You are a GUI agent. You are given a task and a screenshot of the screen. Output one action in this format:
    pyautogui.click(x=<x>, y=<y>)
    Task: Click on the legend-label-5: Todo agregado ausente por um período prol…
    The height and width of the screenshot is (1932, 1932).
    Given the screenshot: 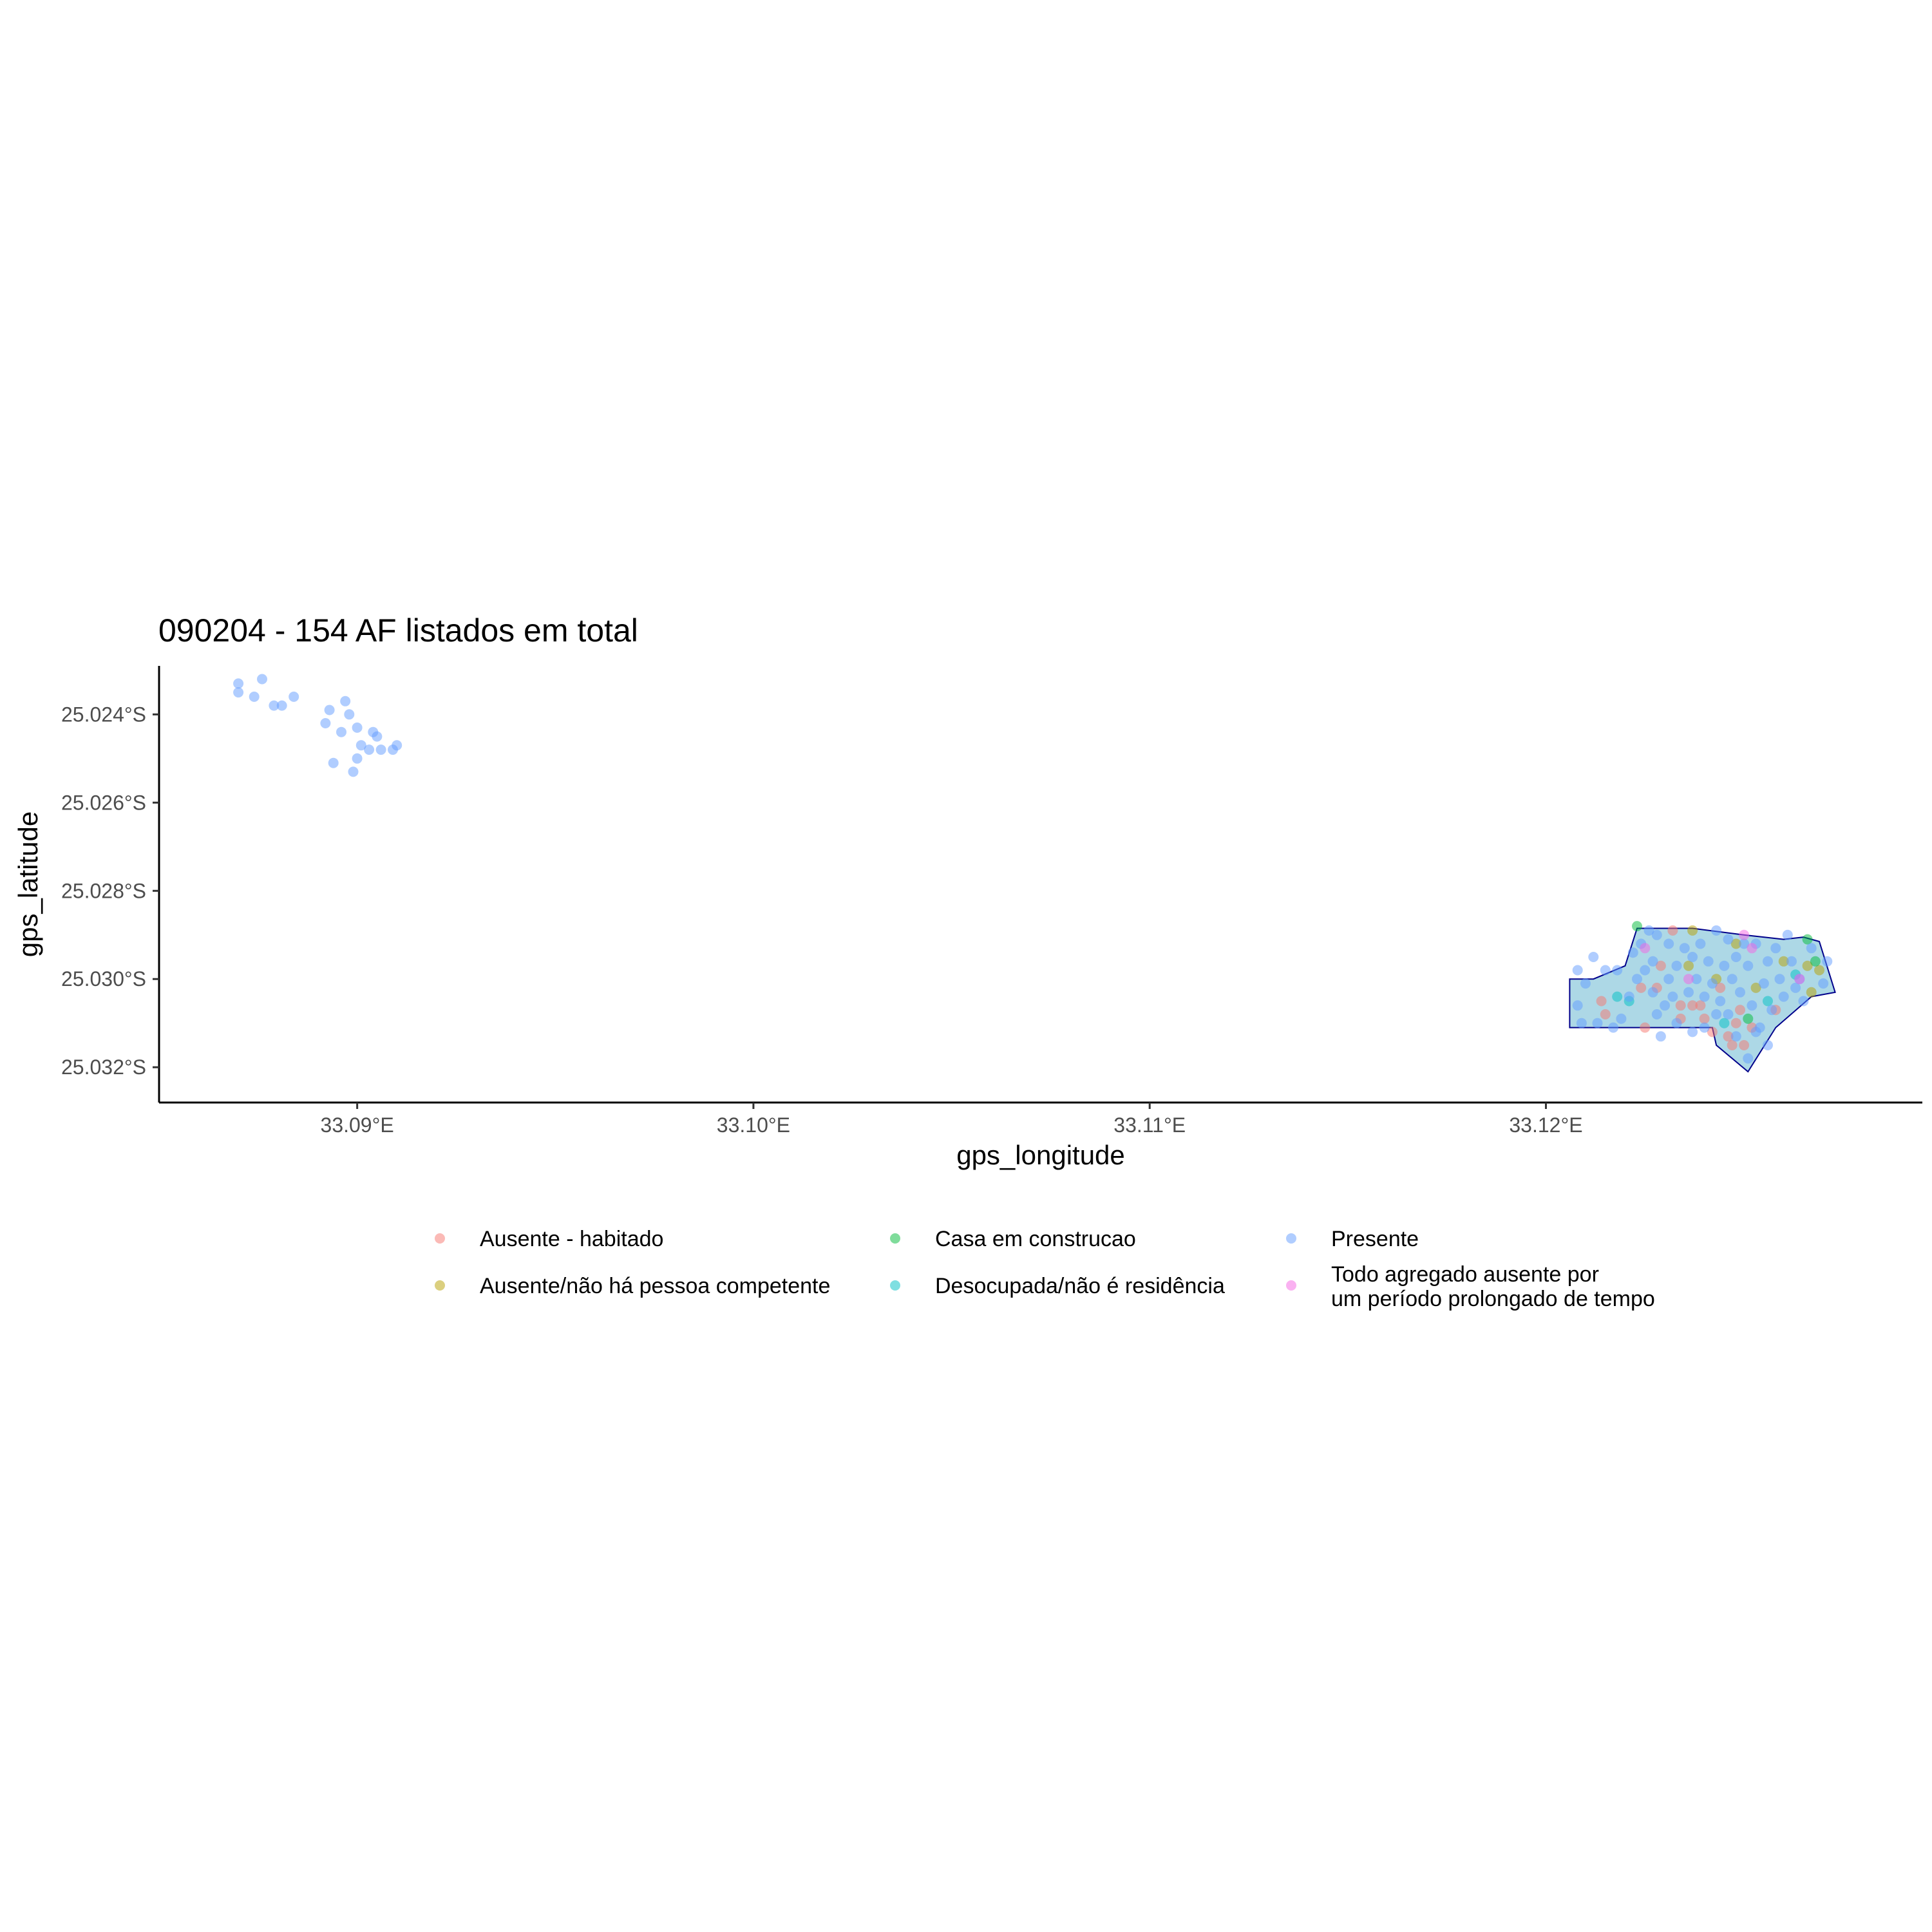 What is the action you would take?
    pyautogui.click(x=1493, y=1287)
    